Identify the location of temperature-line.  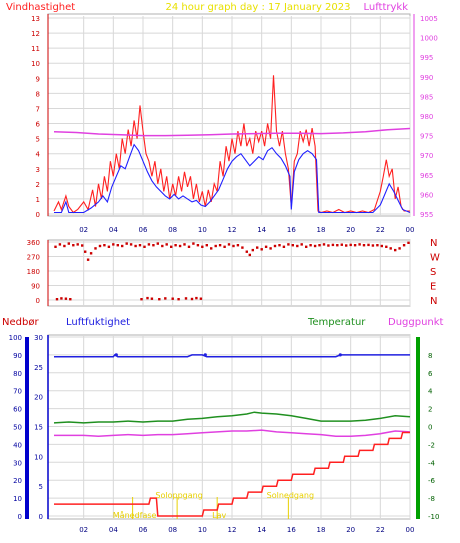
(232, 417).